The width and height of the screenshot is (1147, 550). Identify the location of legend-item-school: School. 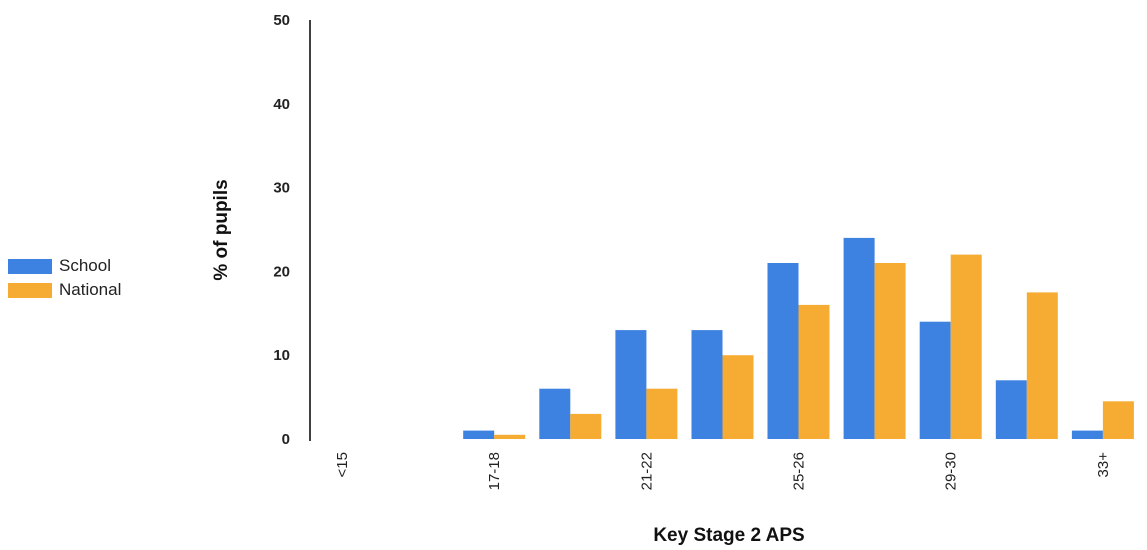
(64, 266).